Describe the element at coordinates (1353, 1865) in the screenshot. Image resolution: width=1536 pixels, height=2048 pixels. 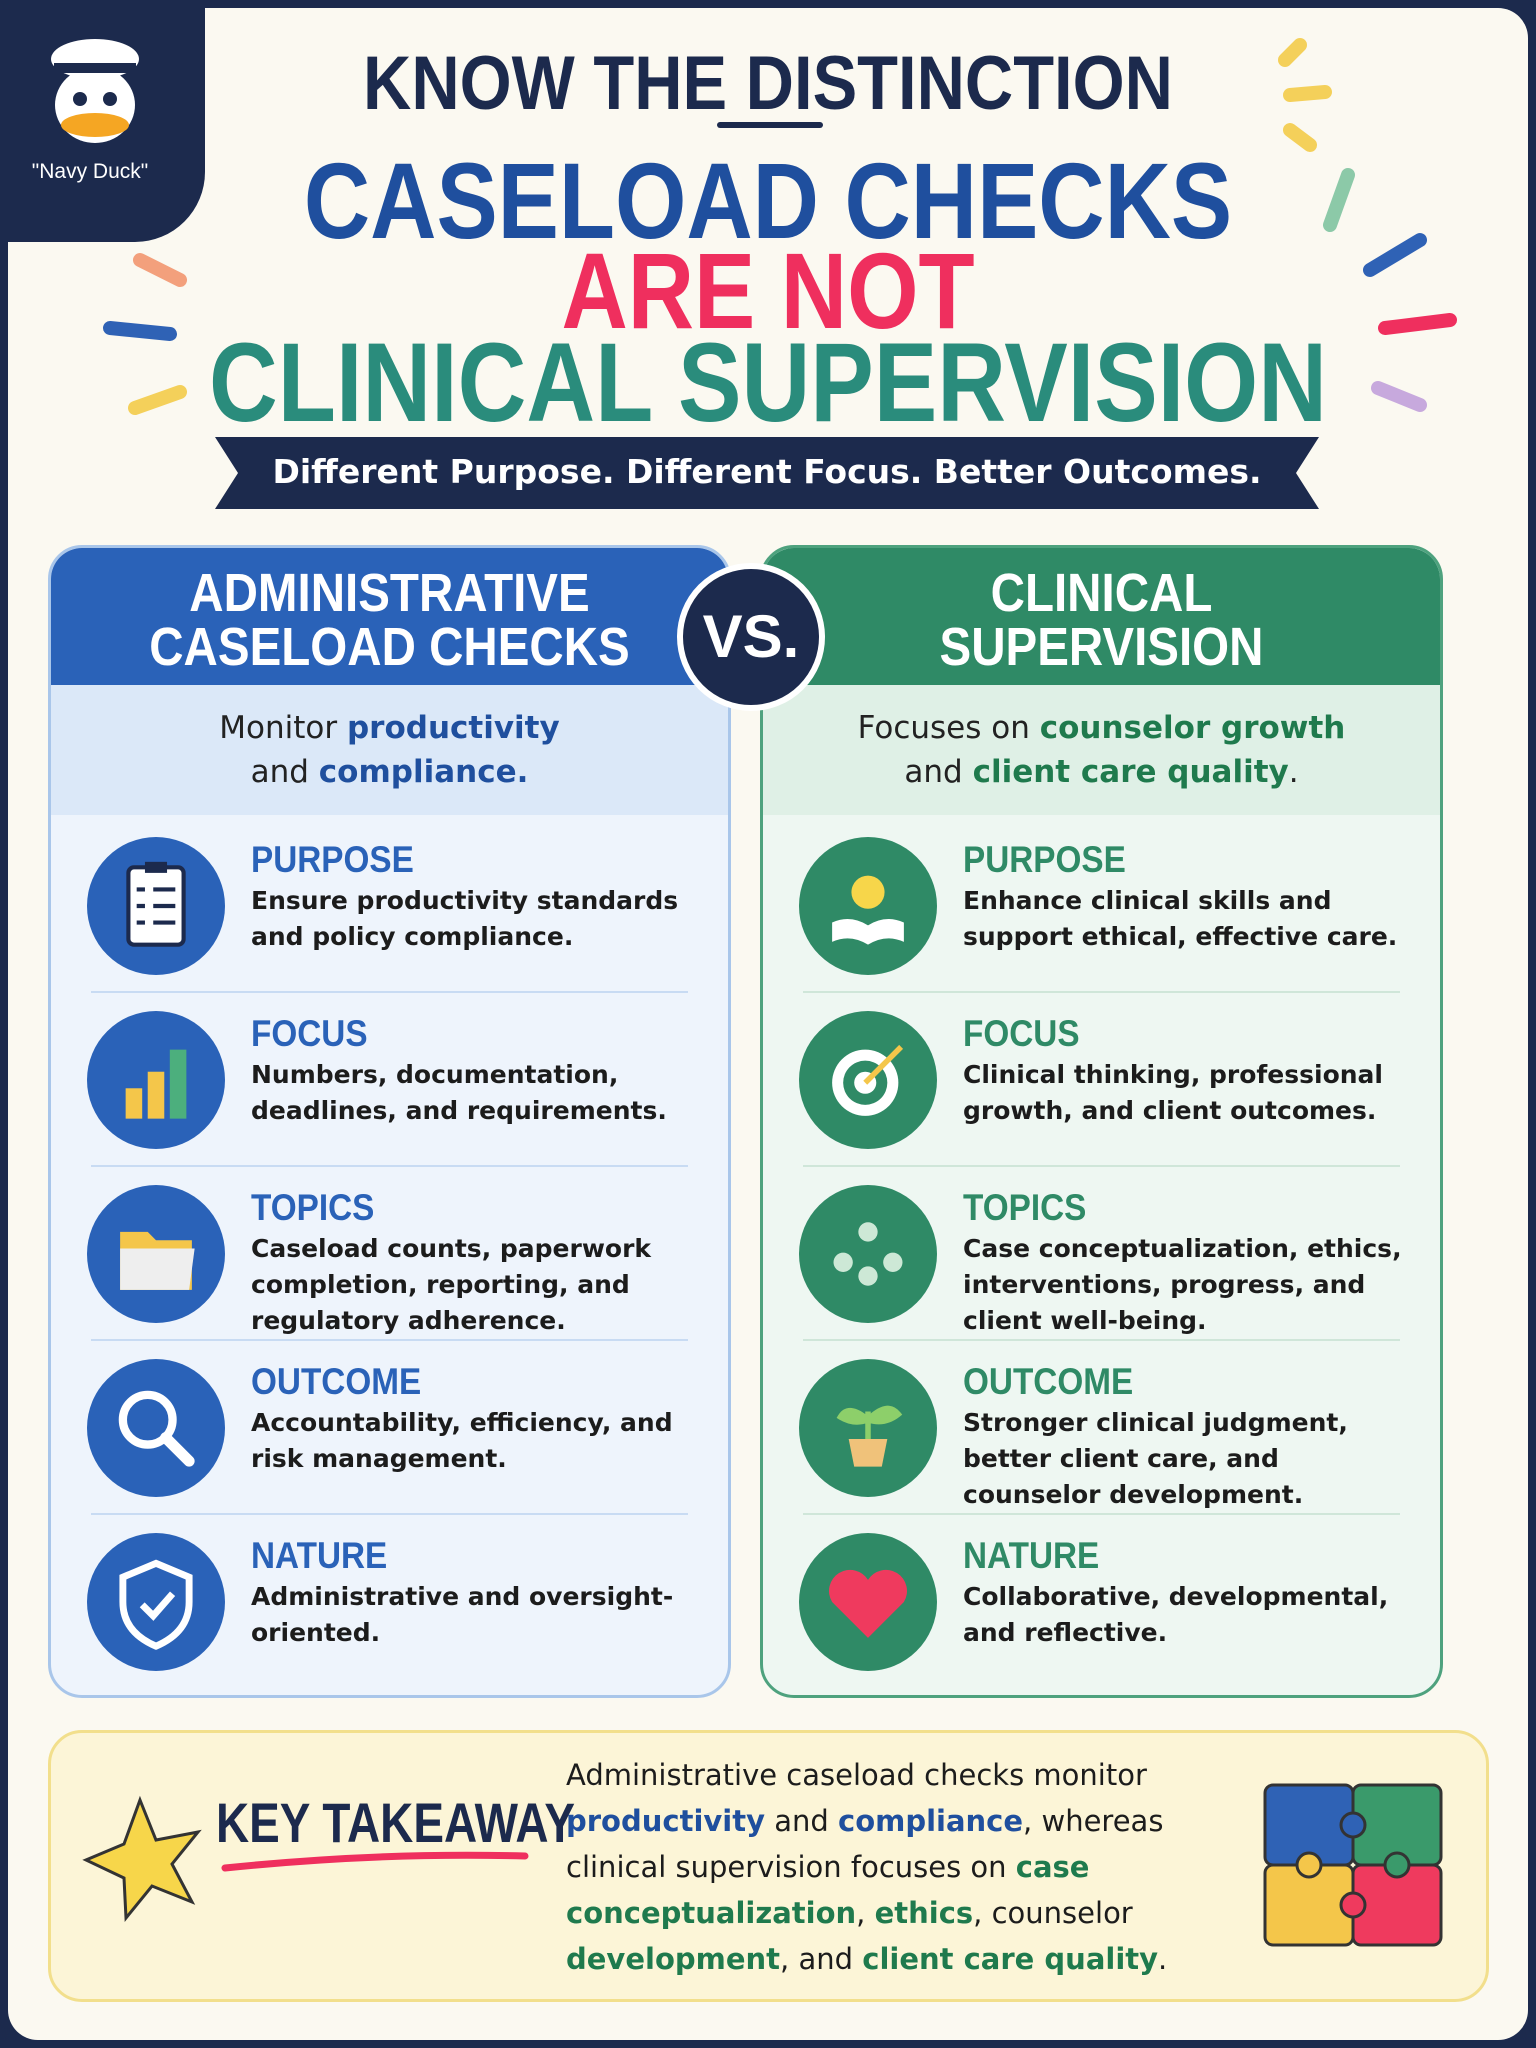
I see `puzzle-icon` at that location.